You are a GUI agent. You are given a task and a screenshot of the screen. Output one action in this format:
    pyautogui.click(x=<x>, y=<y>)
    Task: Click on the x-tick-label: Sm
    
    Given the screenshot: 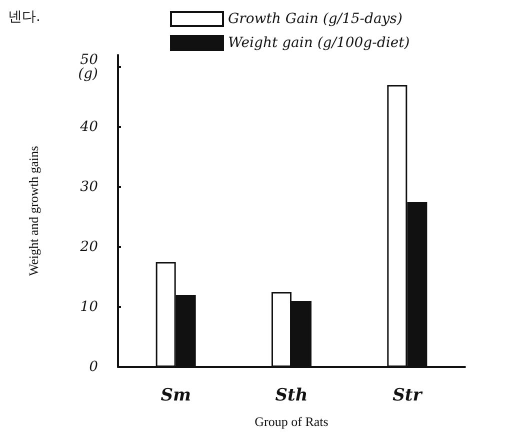 What is the action you would take?
    pyautogui.click(x=175, y=396)
    